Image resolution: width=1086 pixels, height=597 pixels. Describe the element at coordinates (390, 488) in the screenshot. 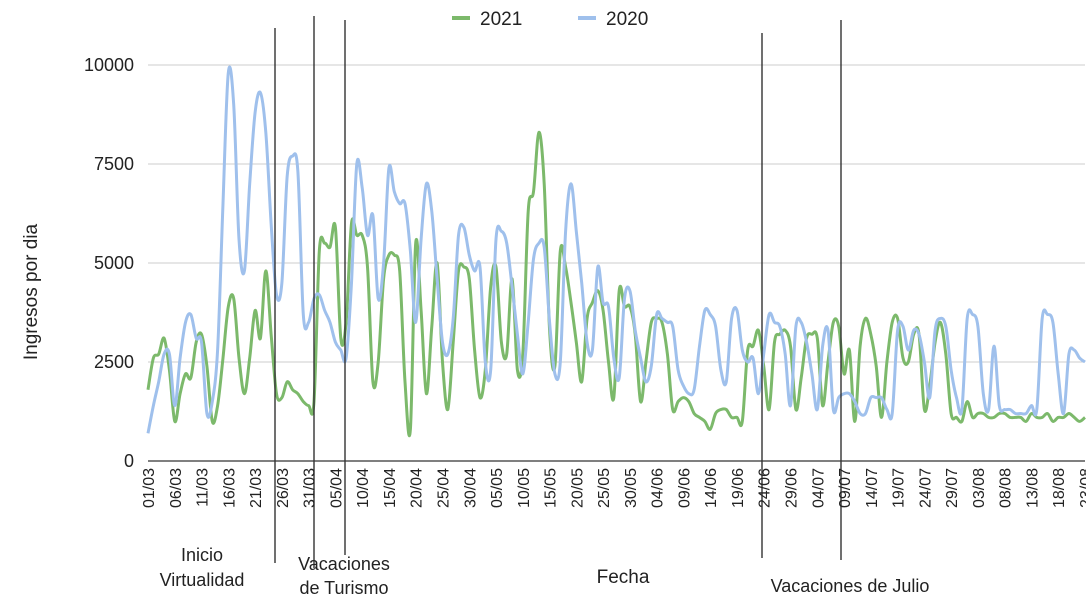

I see `x-tick-label: 15/04` at that location.